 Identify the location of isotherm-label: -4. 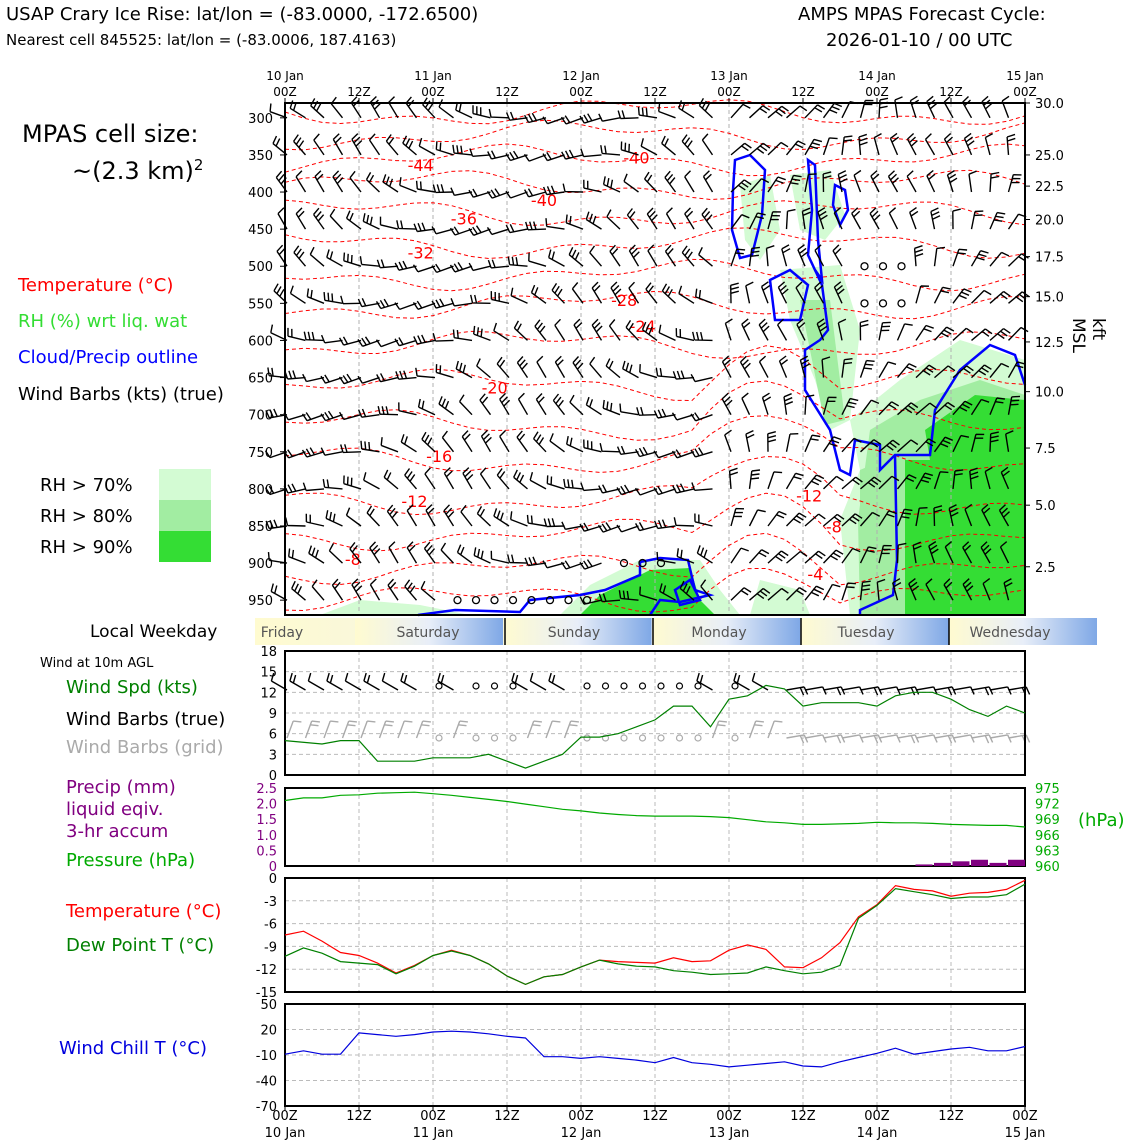
(815, 574).